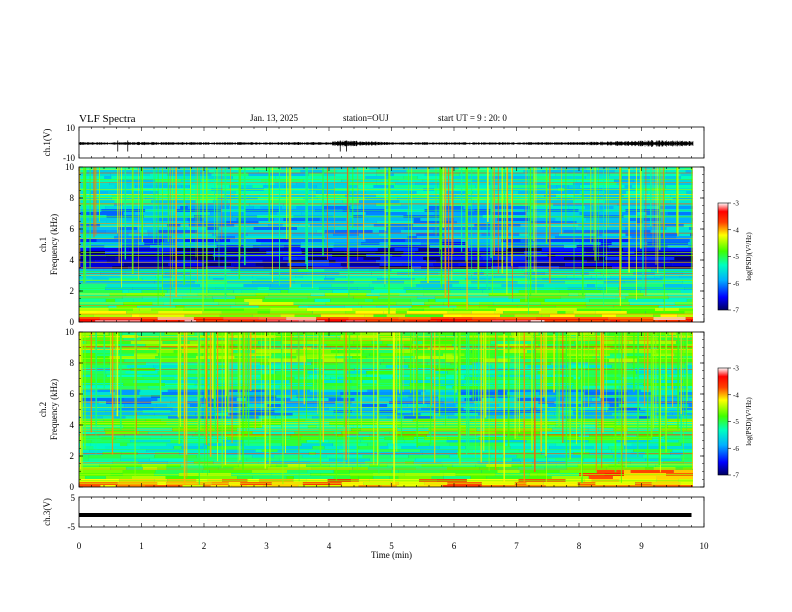  Describe the element at coordinates (386, 143) in the screenshot. I see `waveform-ch1-trace` at that location.